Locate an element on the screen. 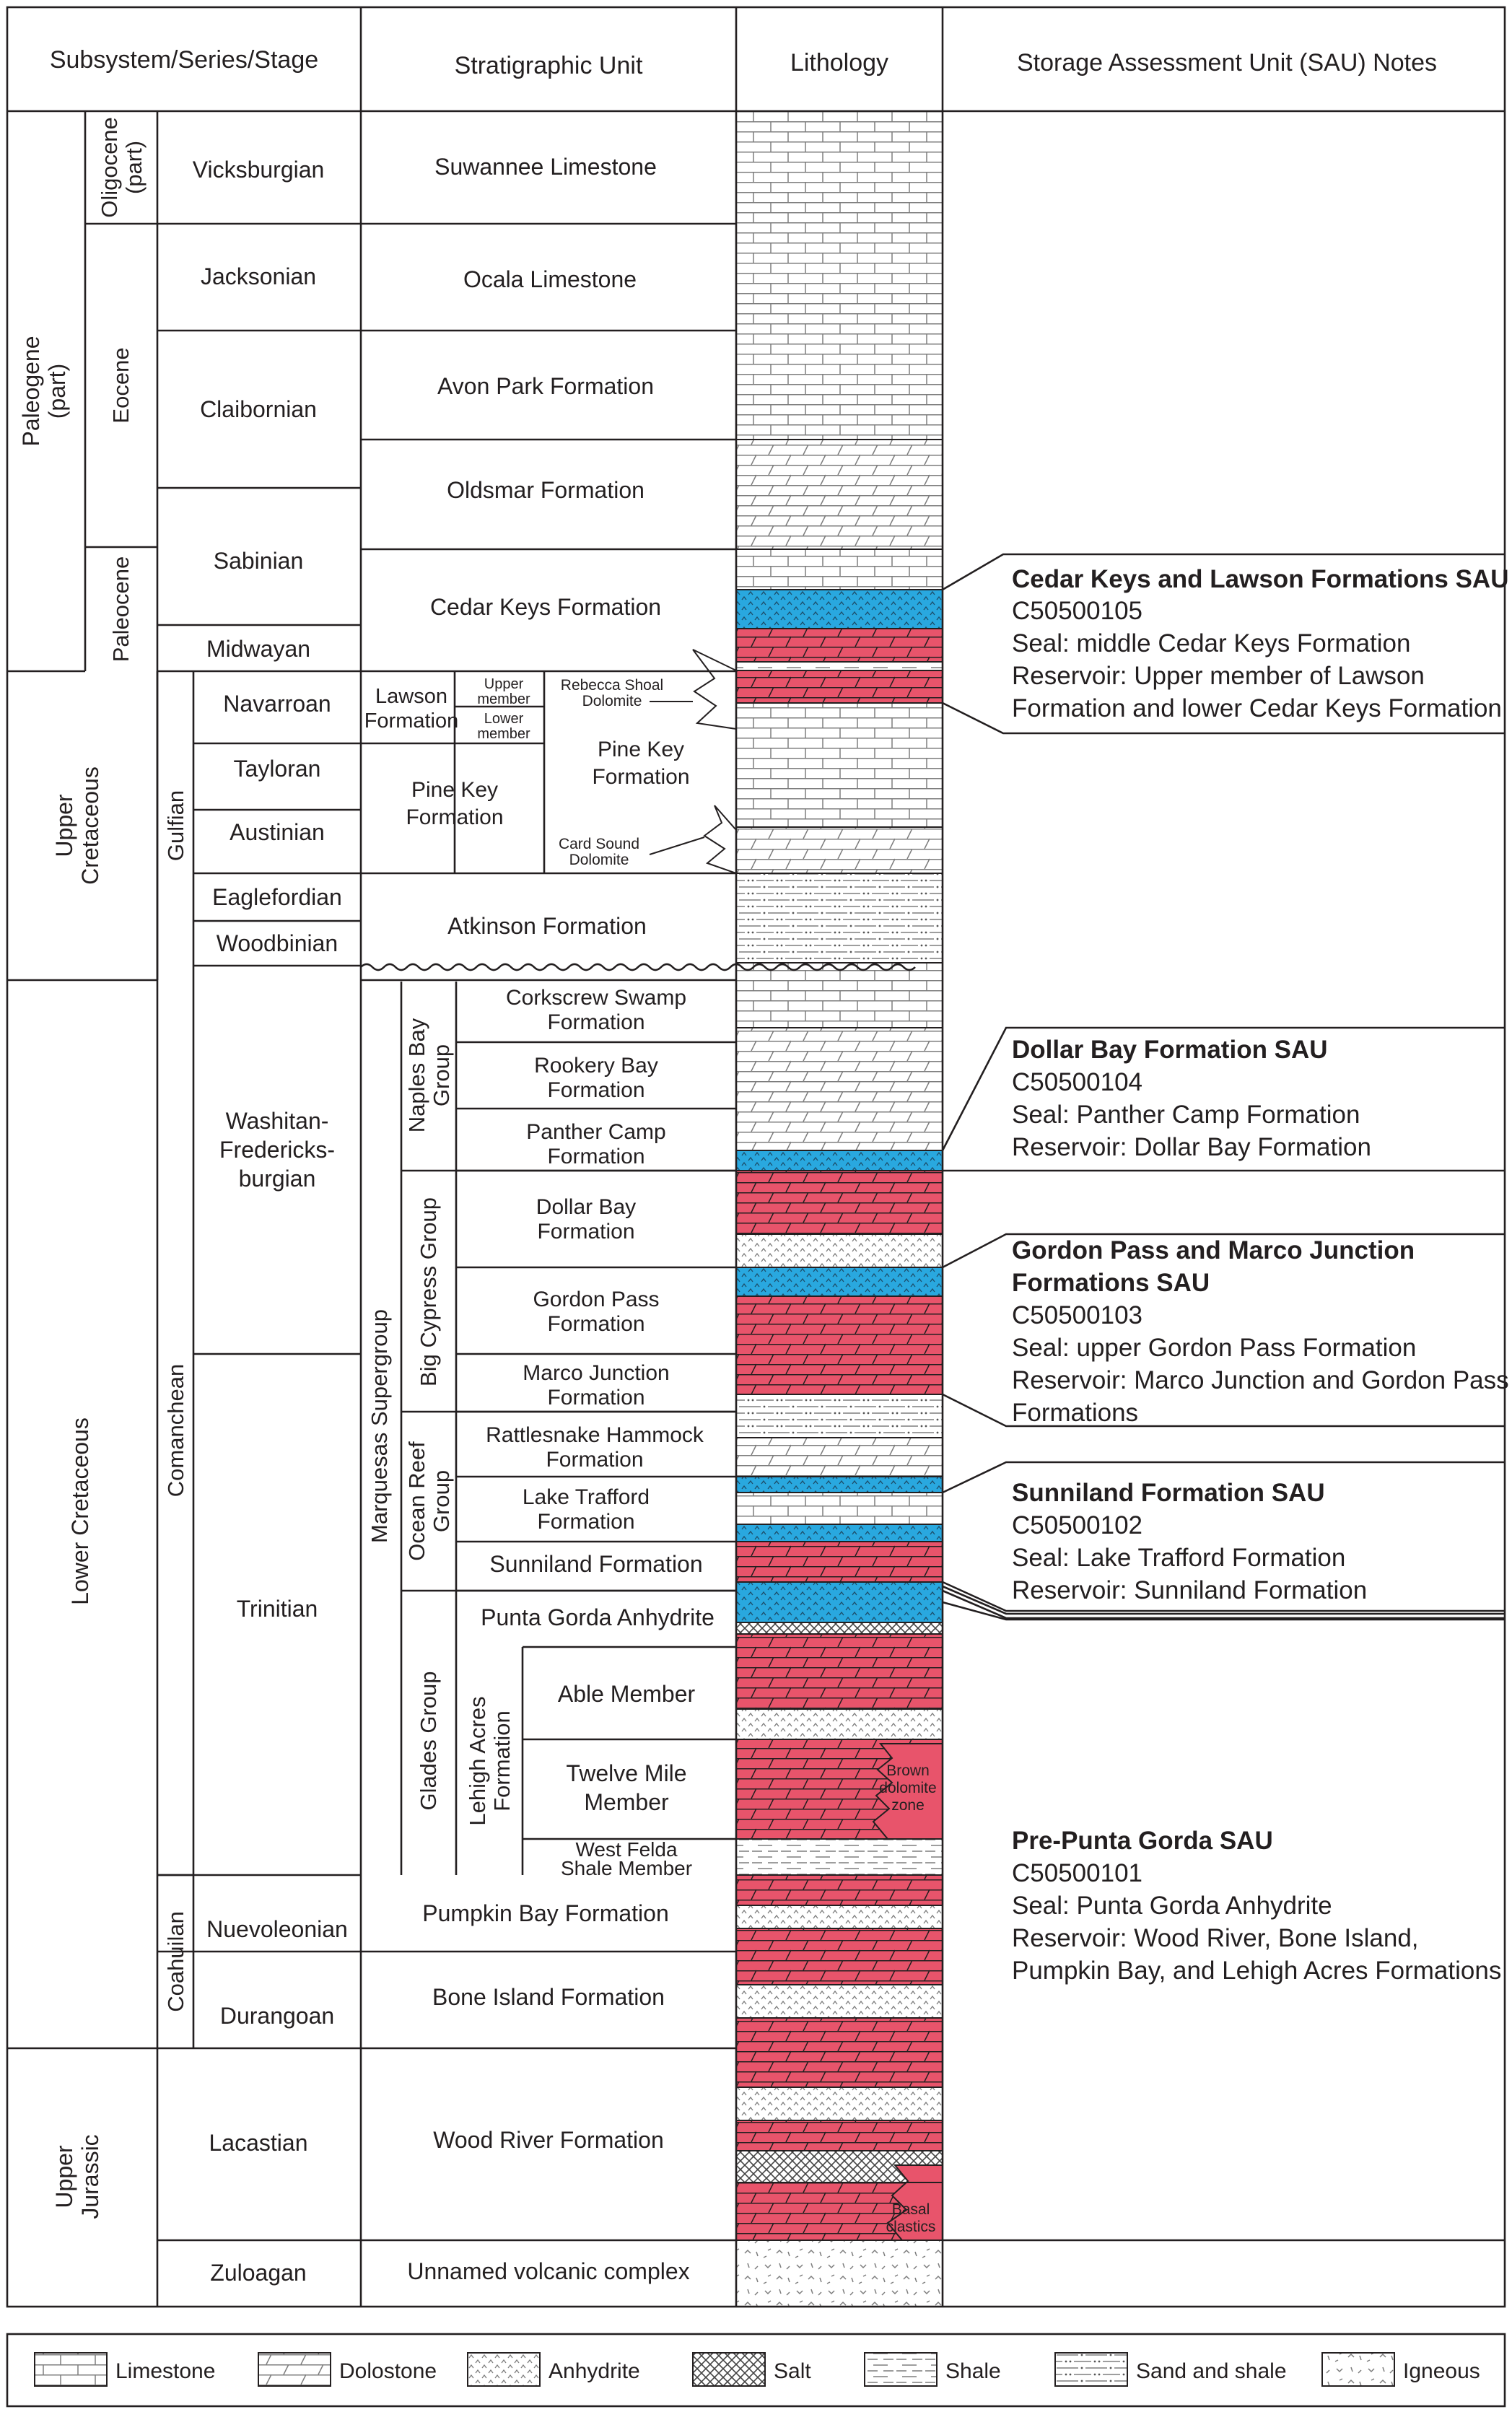 Image resolution: width=1512 pixels, height=2412 pixels. lith-limestone-upper is located at coordinates (839, 275).